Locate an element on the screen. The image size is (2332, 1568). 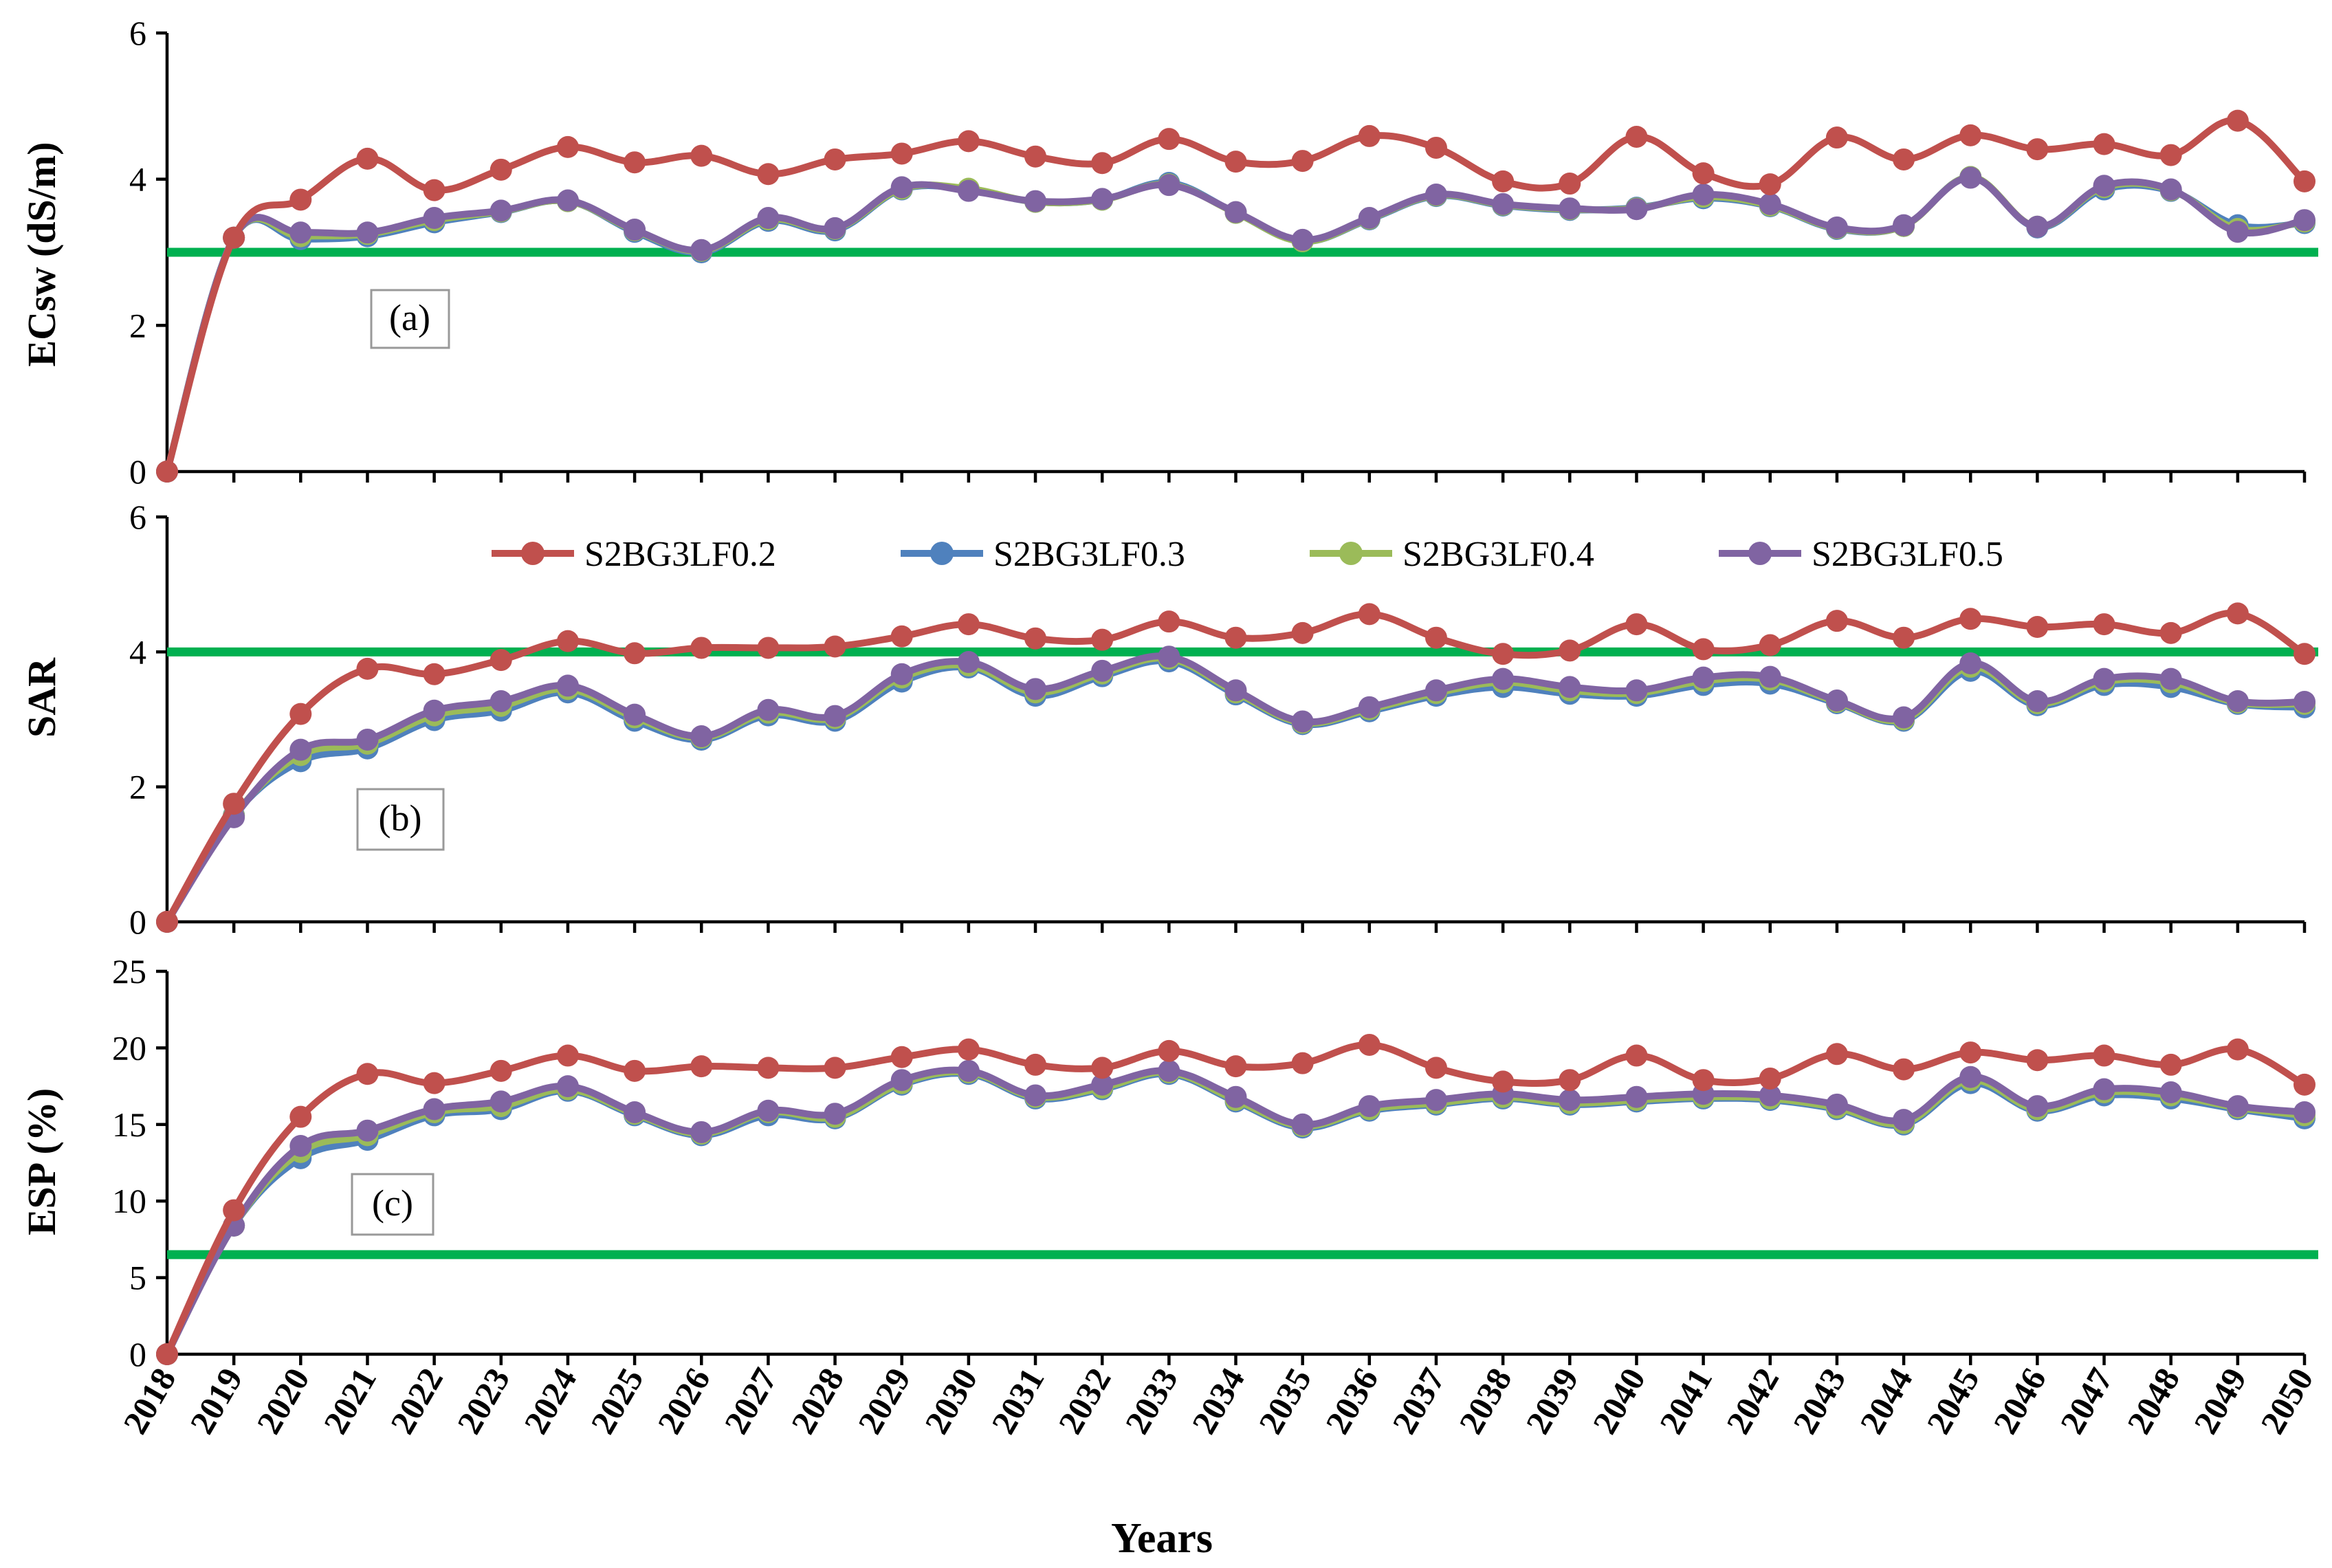
legend-label-lf04: S2BG3LF0.4 is located at coordinates (1498, 554).